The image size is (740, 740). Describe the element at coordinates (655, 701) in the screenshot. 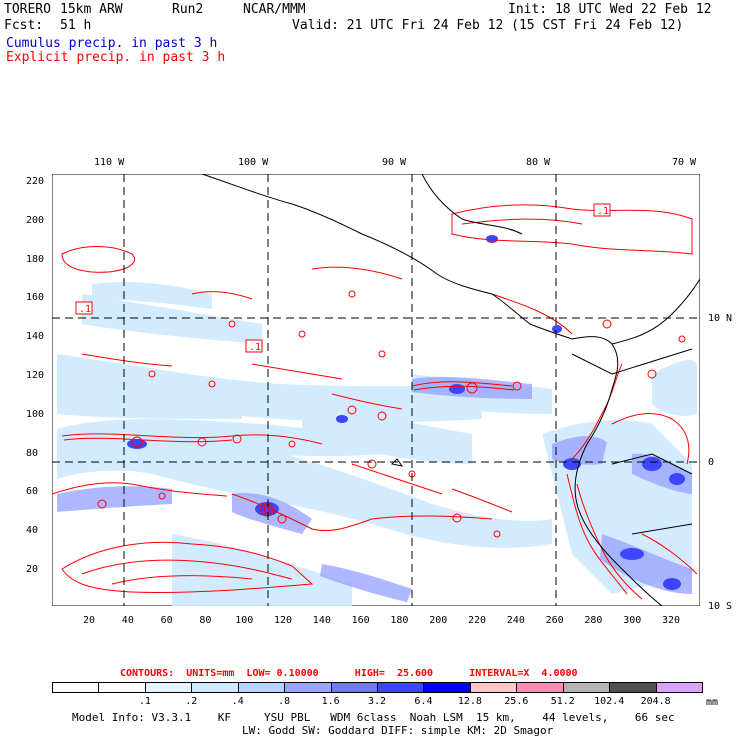

I see `colorbar-label: 204.8` at that location.